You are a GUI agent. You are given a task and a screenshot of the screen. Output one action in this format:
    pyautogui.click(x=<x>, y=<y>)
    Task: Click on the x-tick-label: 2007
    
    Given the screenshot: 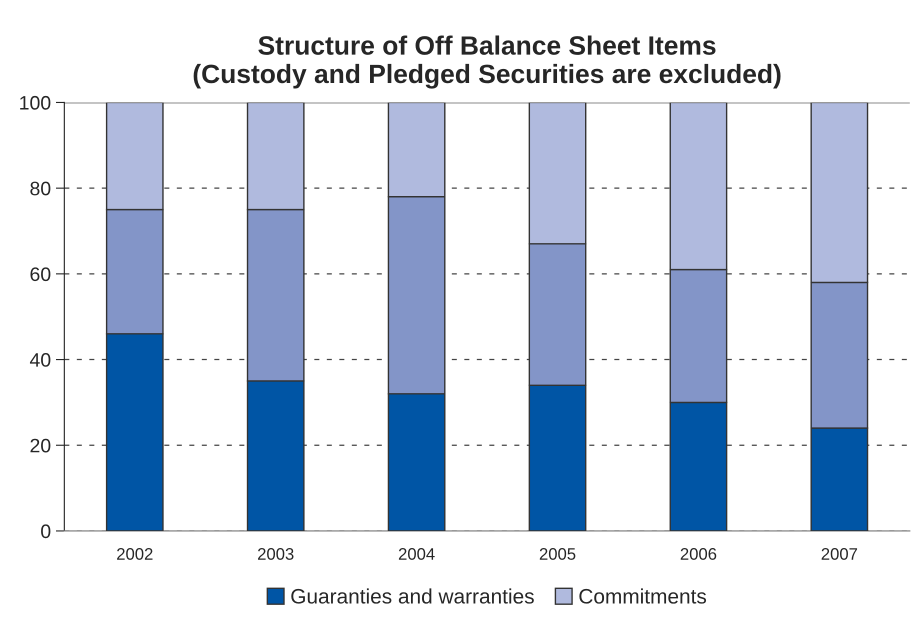 What is the action you would take?
    pyautogui.click(x=840, y=554)
    